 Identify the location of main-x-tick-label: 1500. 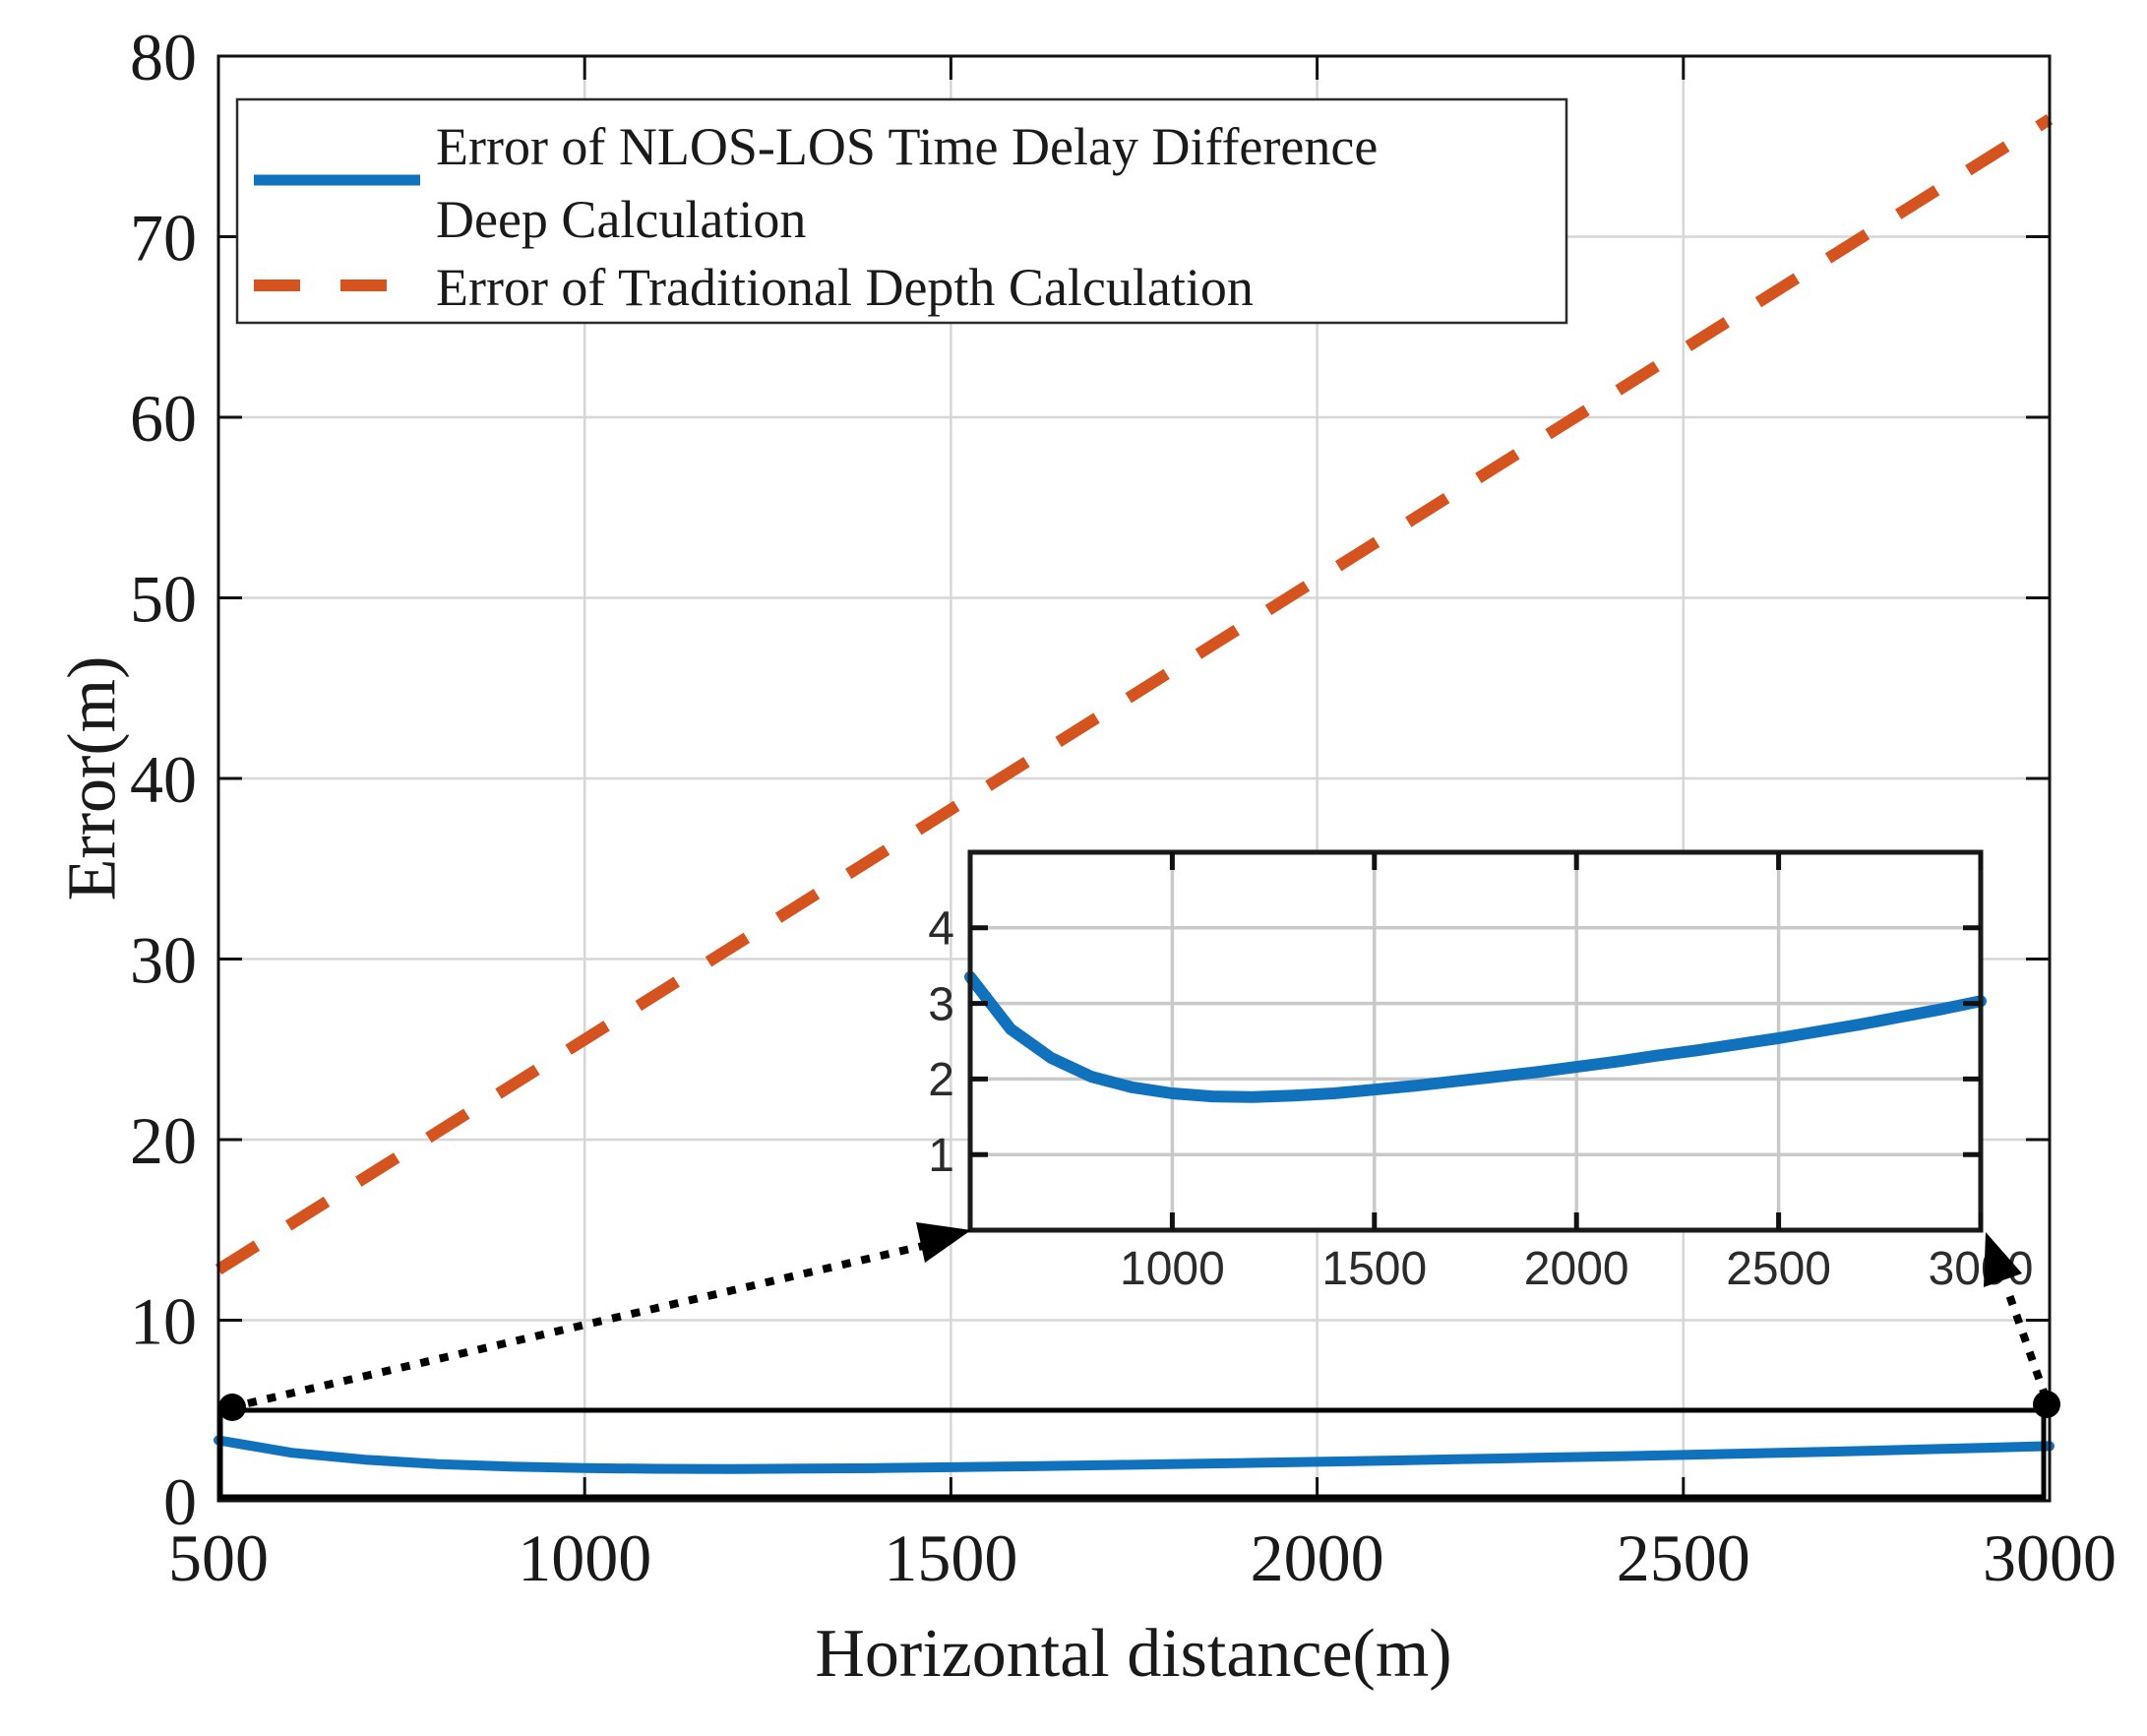
(951, 1557).